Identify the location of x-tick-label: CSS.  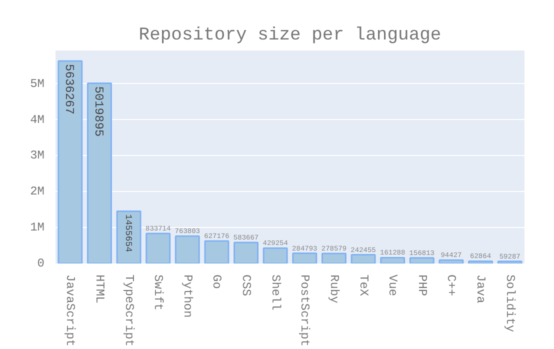
(246, 285).